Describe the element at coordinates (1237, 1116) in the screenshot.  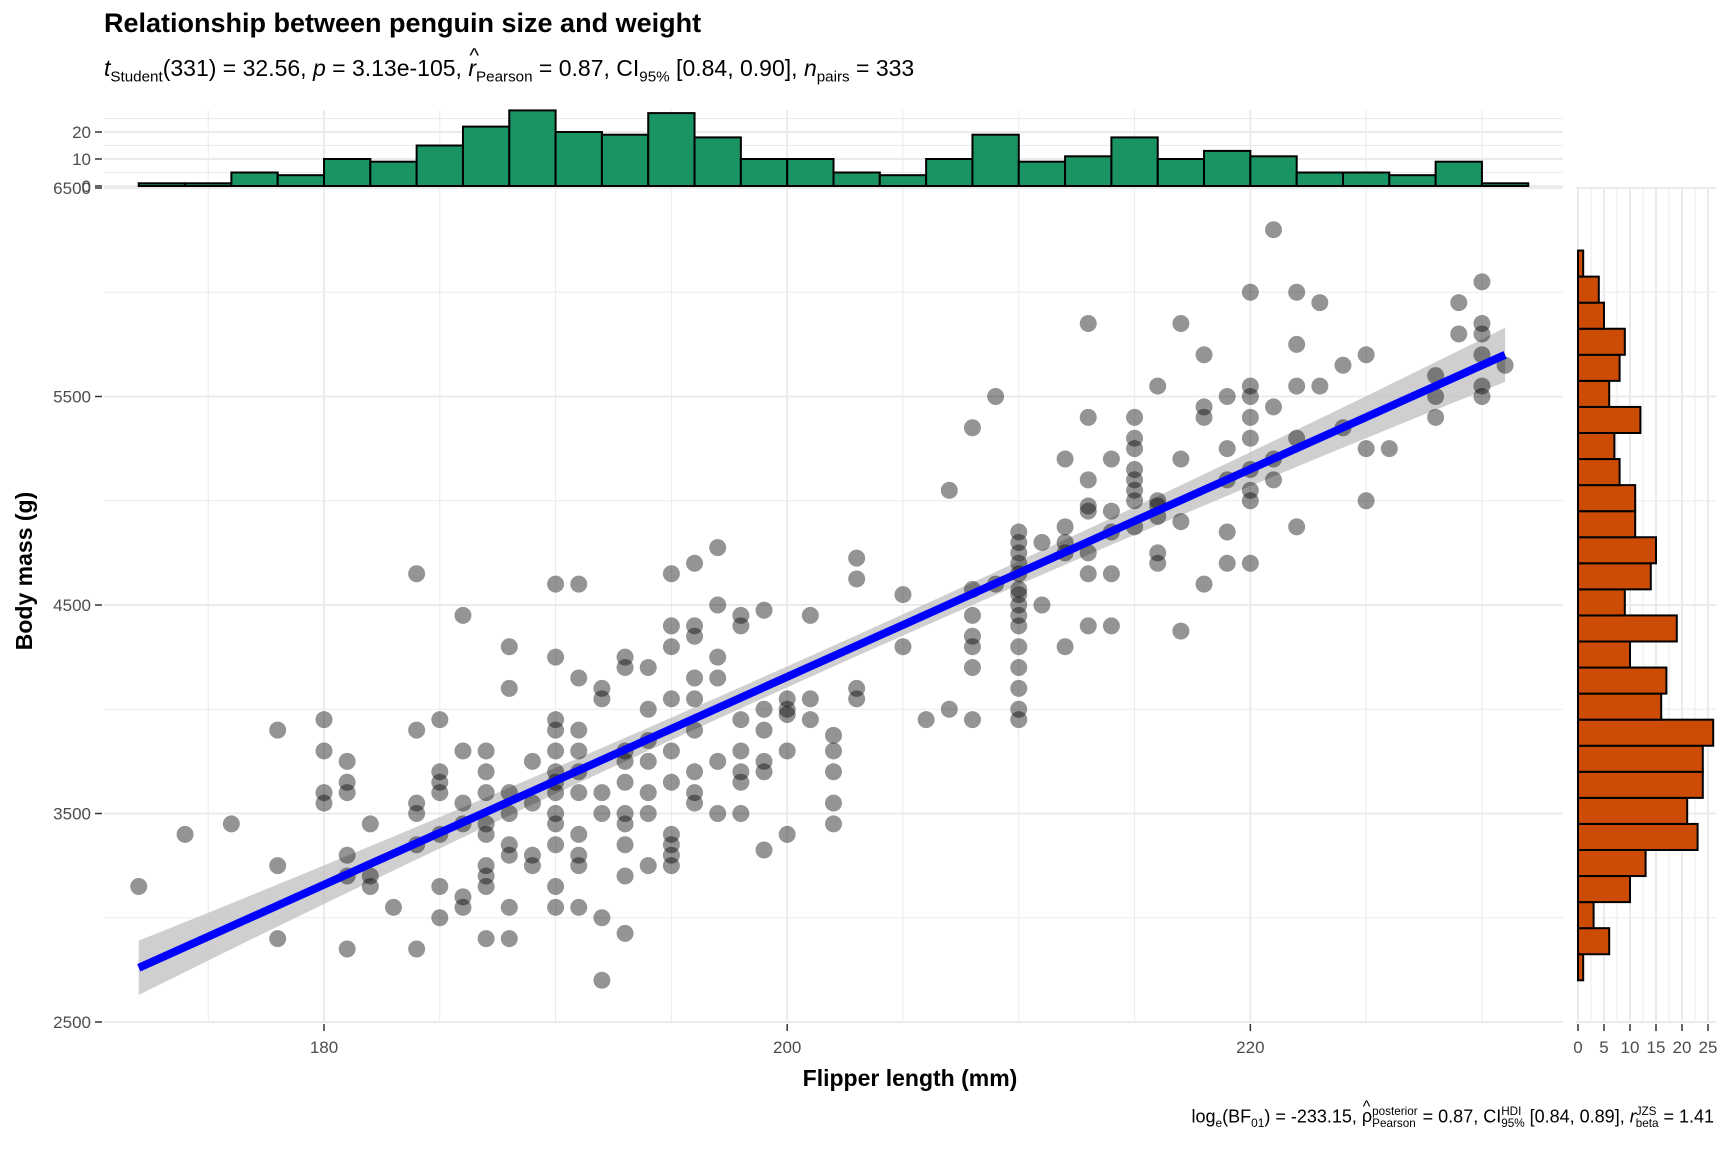
I see `bf-open: (BF` at that location.